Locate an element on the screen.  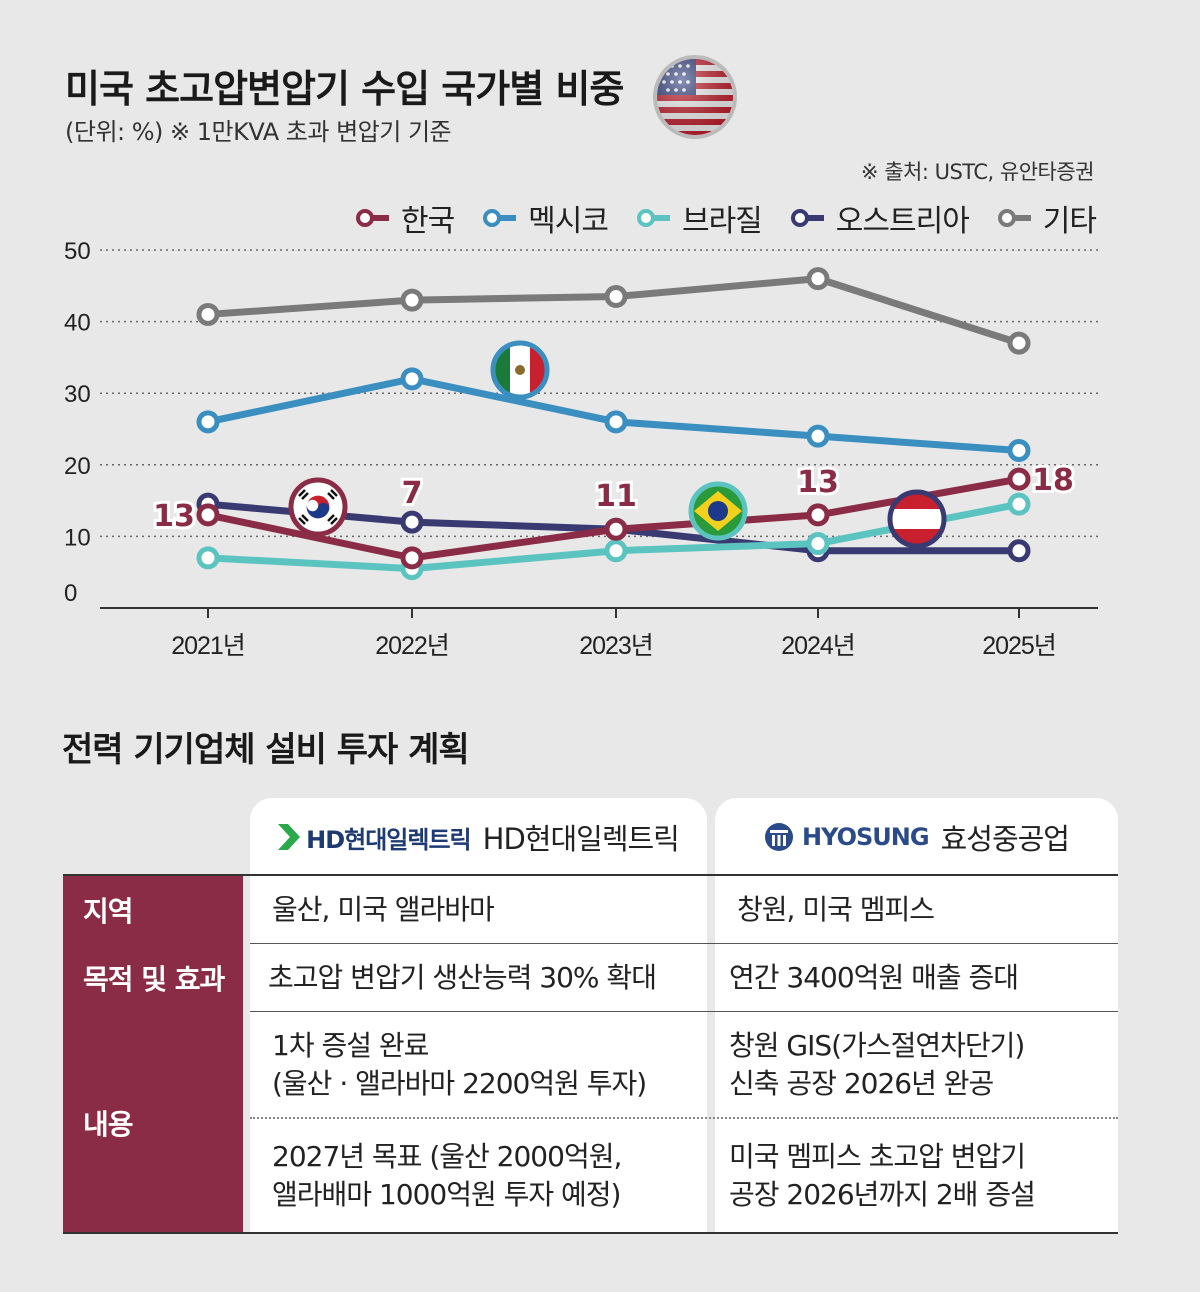
company-header-hd: HD현대일렉트릭 HD현대일렉트릭 is located at coordinates (478, 837).